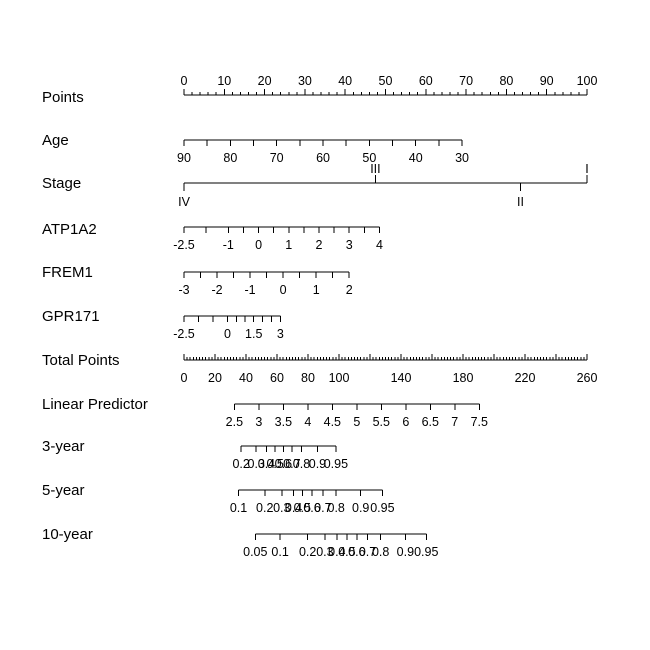  Describe the element at coordinates (255, 552) in the screenshot. I see `tick-label-10-year: 0.05` at that location.